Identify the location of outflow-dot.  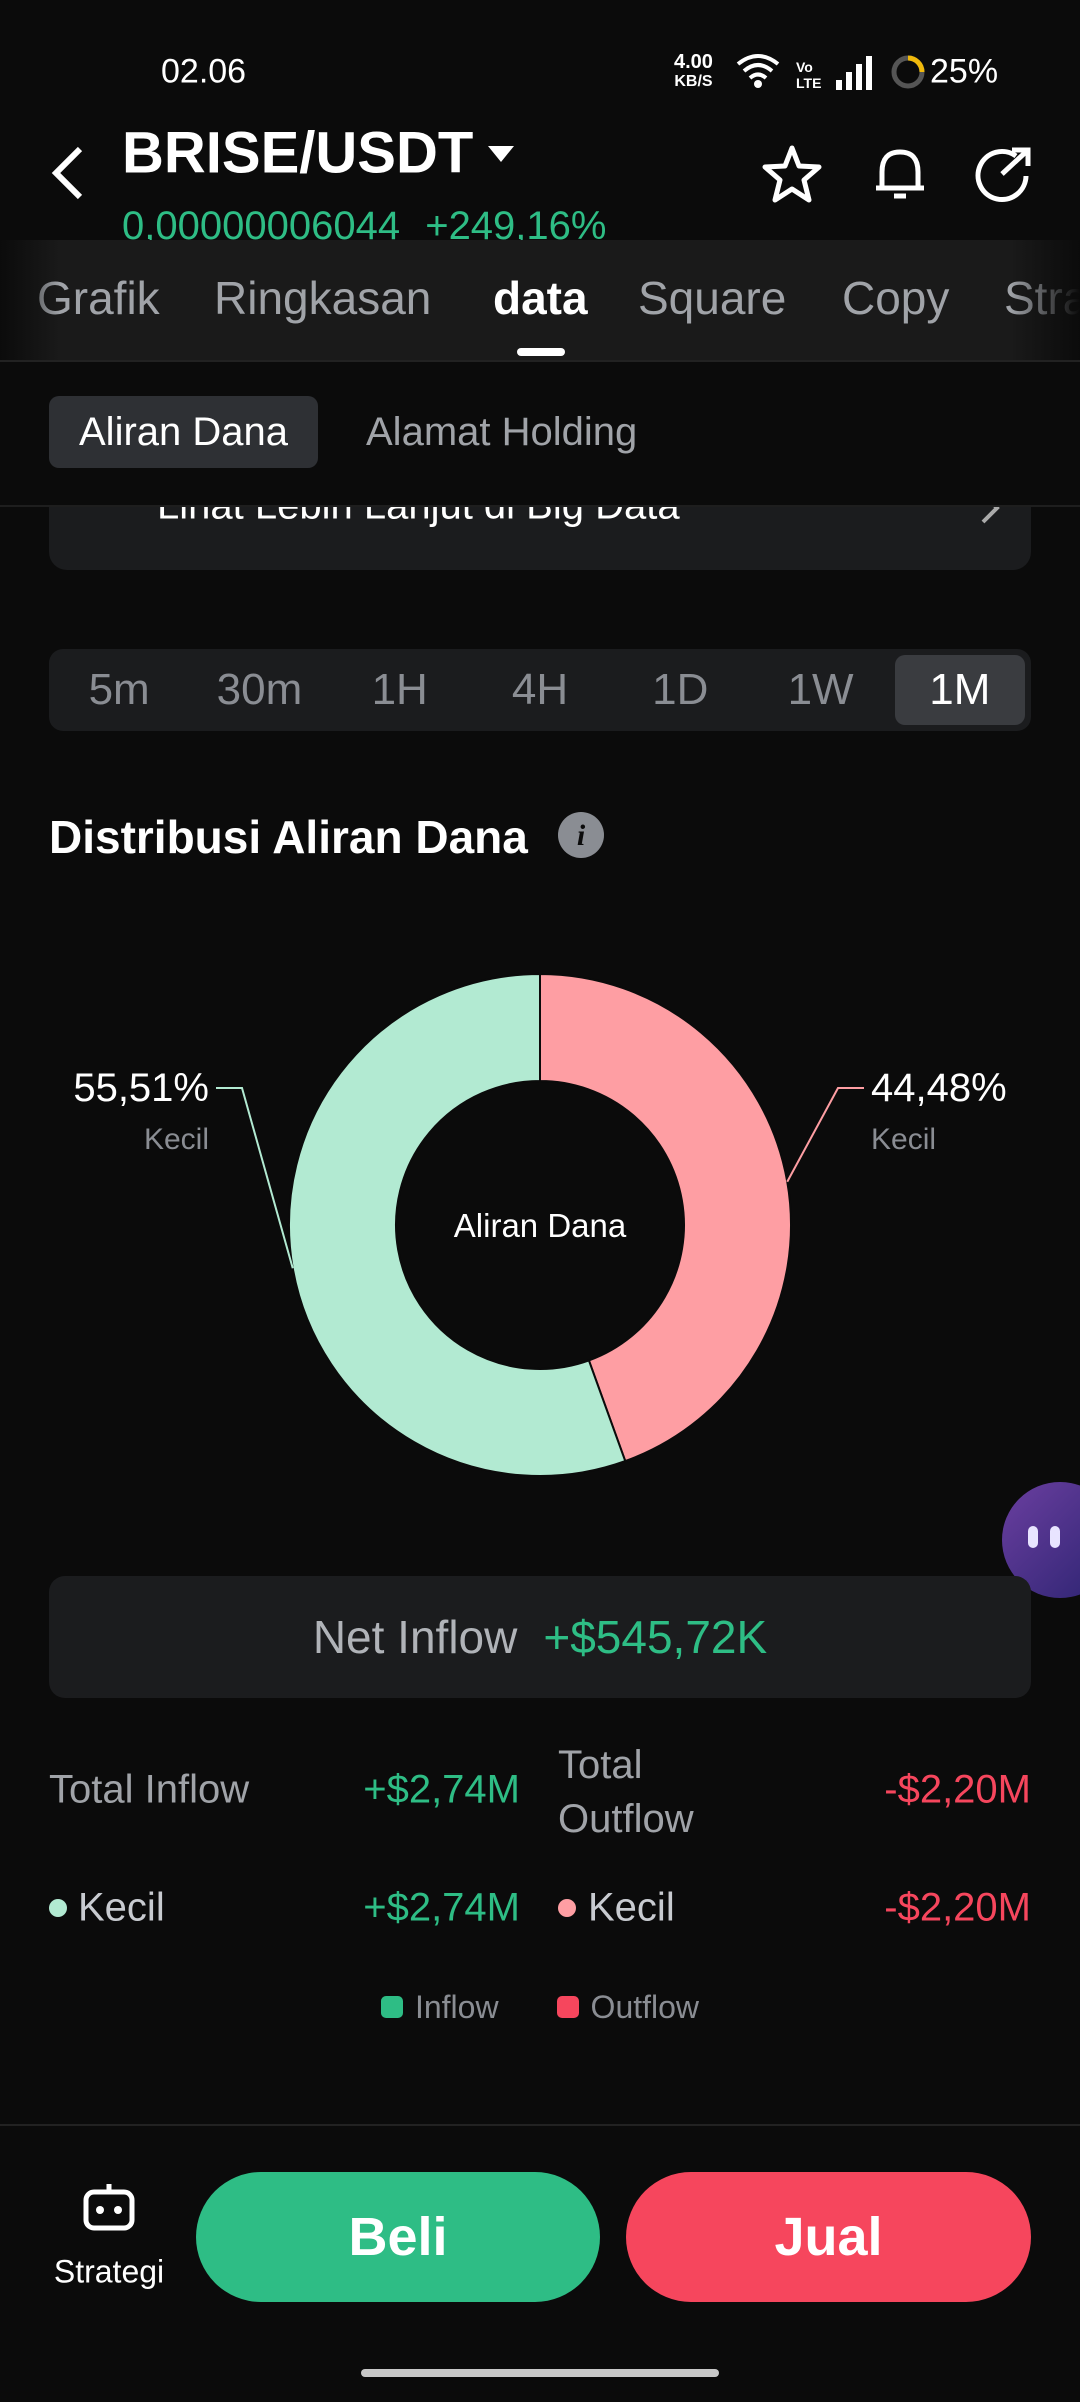
(567, 1908).